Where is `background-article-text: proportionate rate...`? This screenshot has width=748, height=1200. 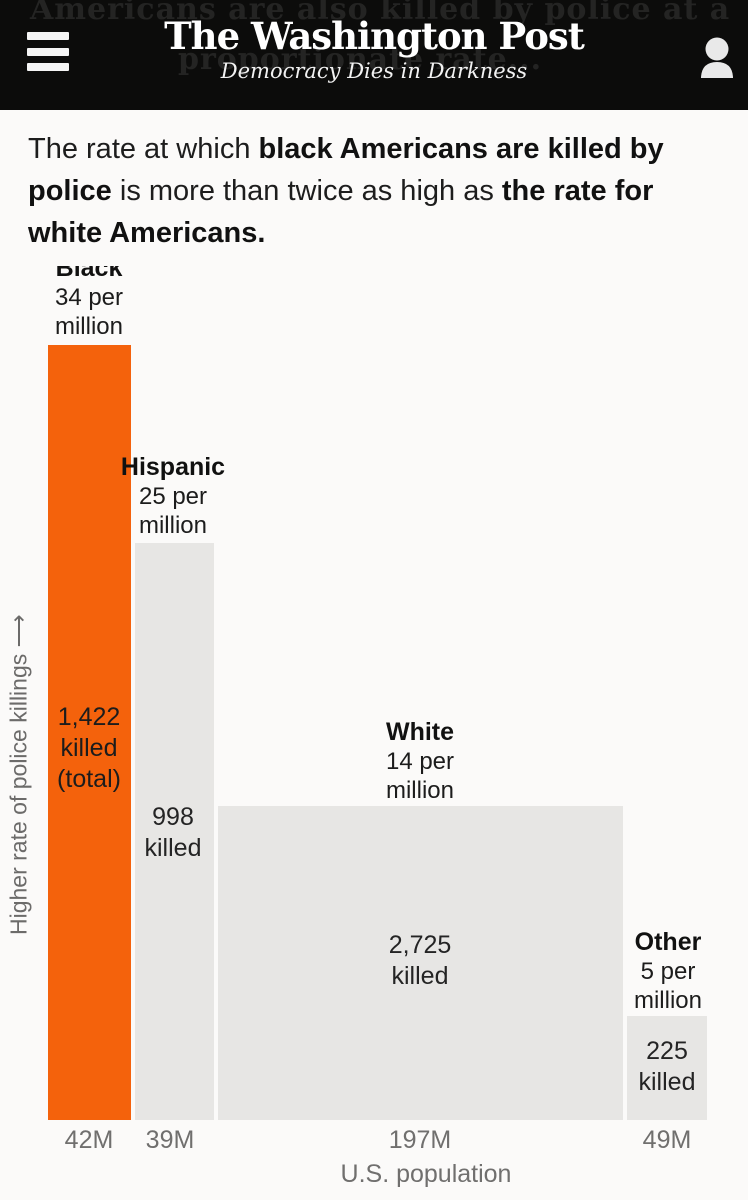
background-article-text: proportionate rate... is located at coordinates (360, 59).